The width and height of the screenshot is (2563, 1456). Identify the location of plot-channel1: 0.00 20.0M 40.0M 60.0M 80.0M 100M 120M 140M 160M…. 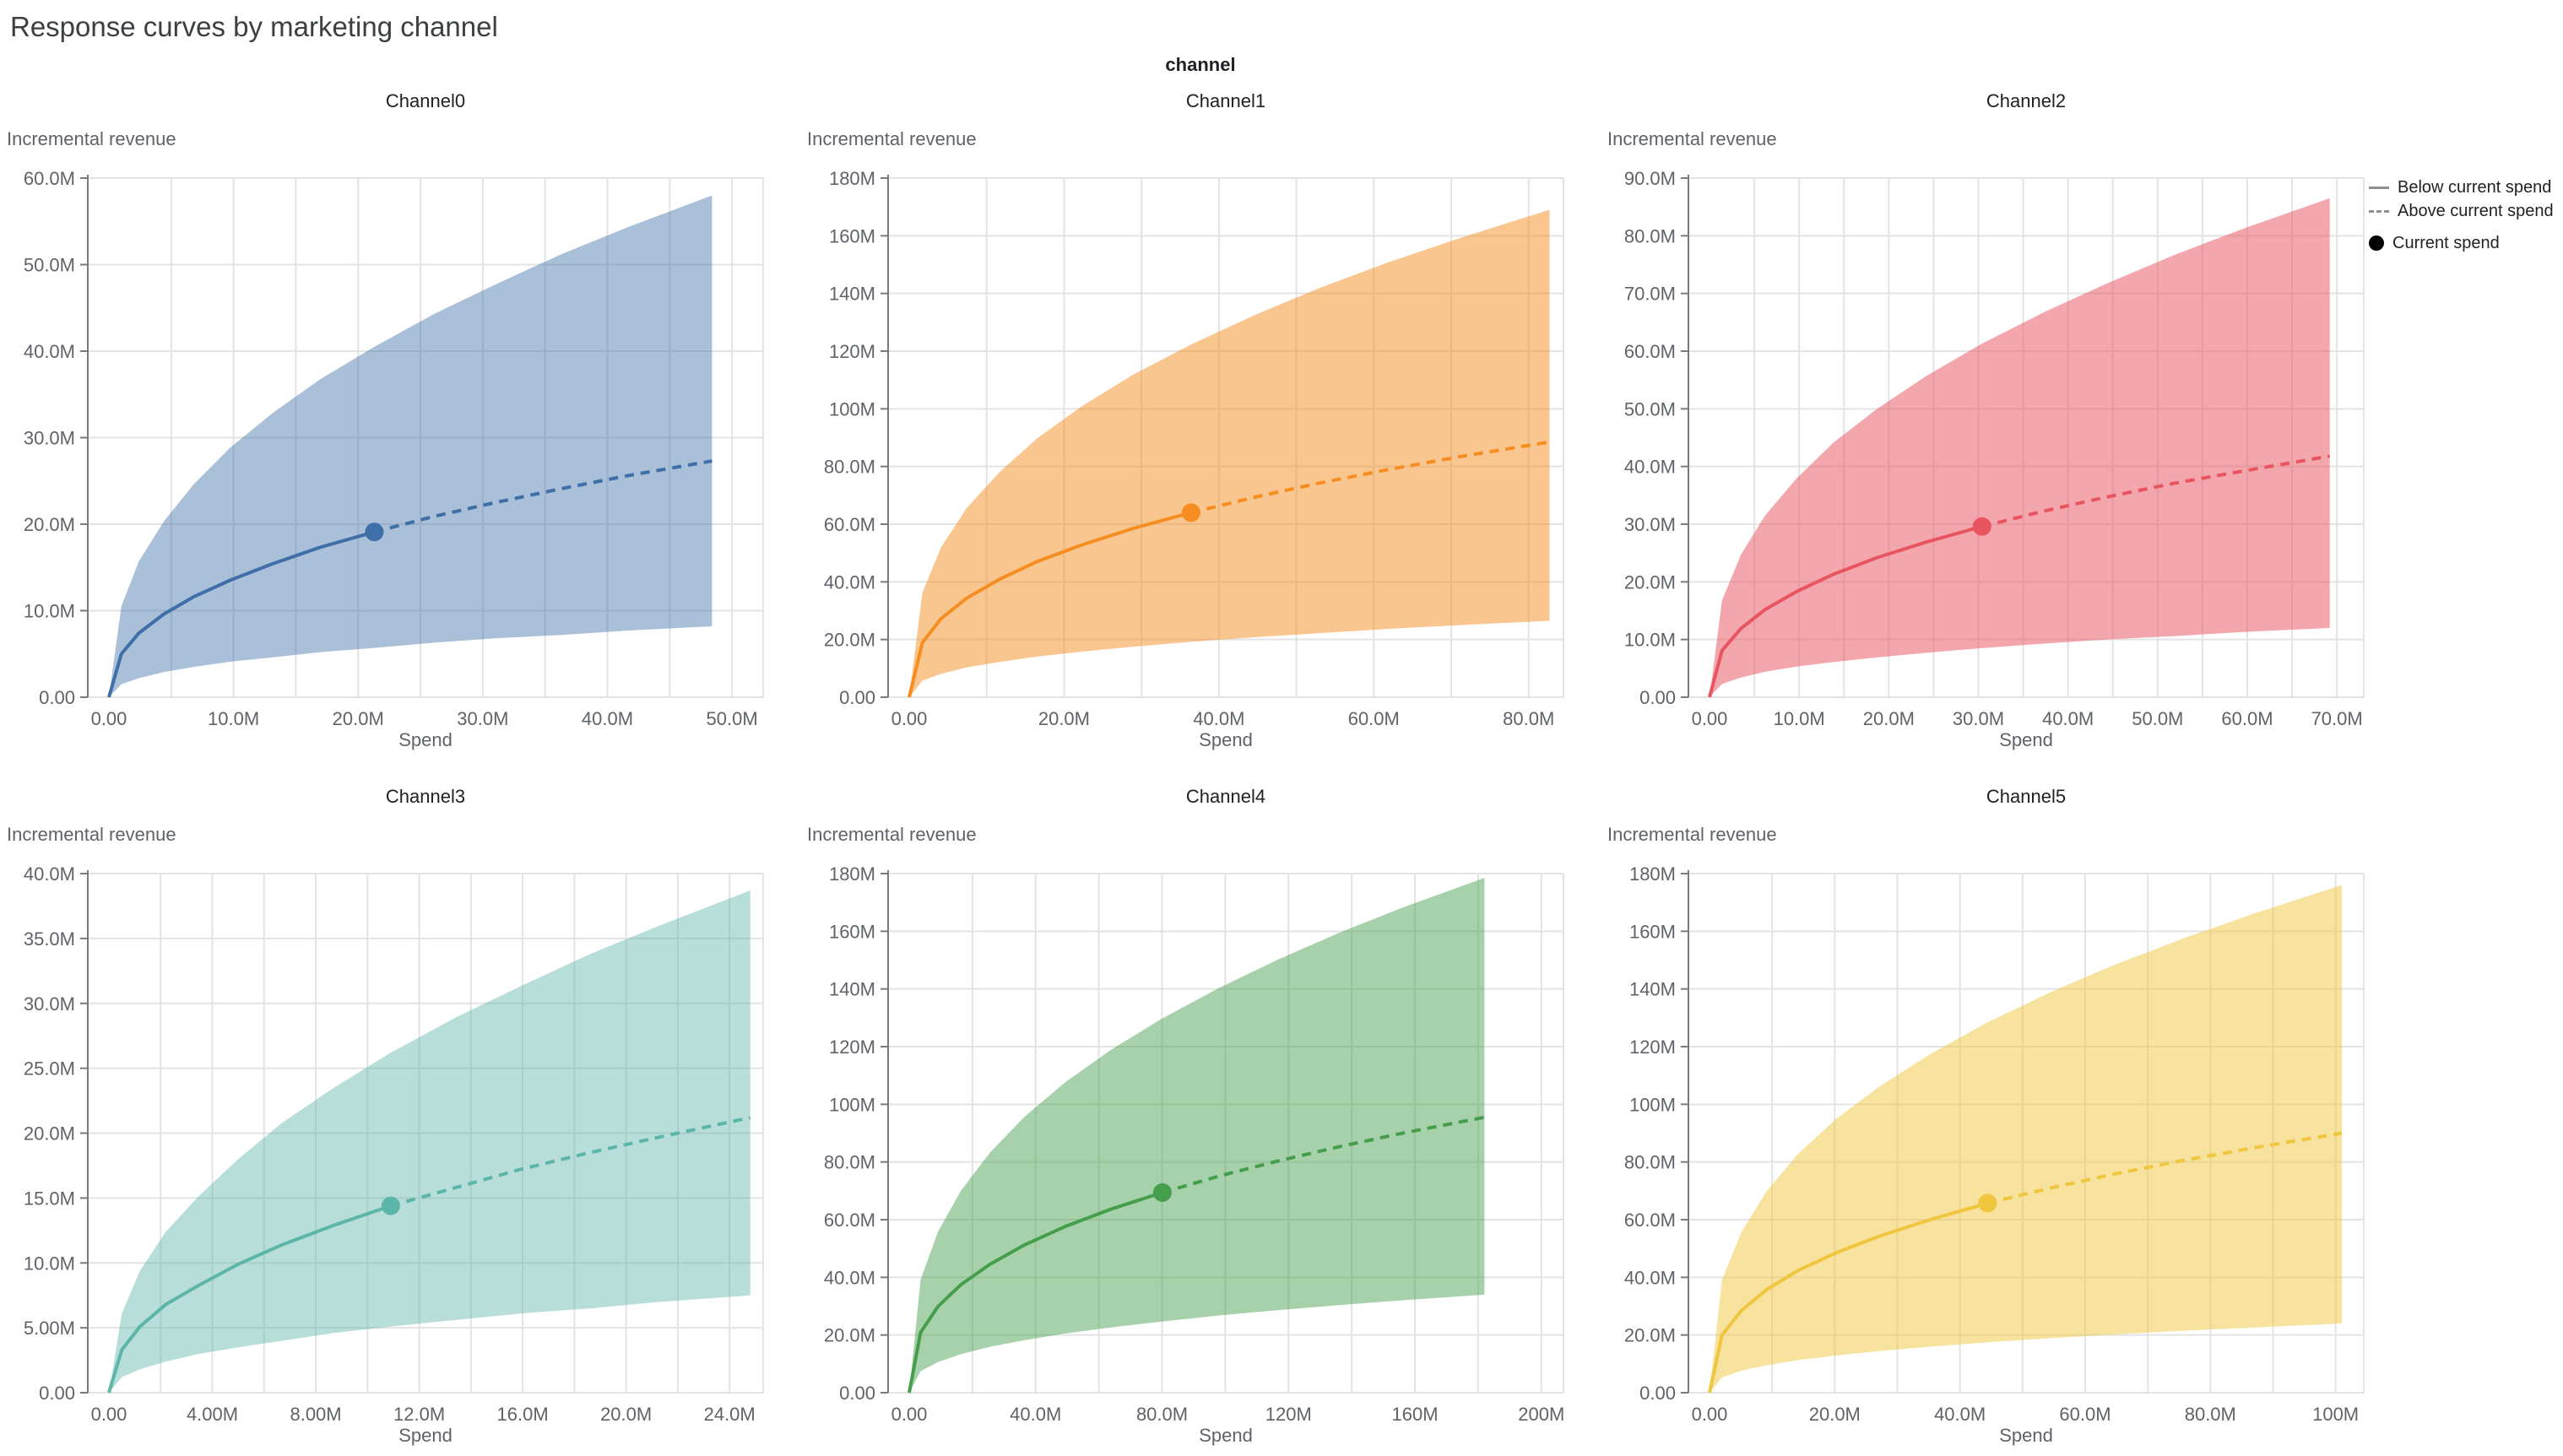
(1185, 420).